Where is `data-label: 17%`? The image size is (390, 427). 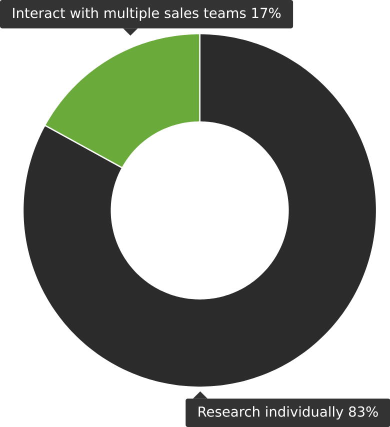 data-label: 17% is located at coordinates (266, 13).